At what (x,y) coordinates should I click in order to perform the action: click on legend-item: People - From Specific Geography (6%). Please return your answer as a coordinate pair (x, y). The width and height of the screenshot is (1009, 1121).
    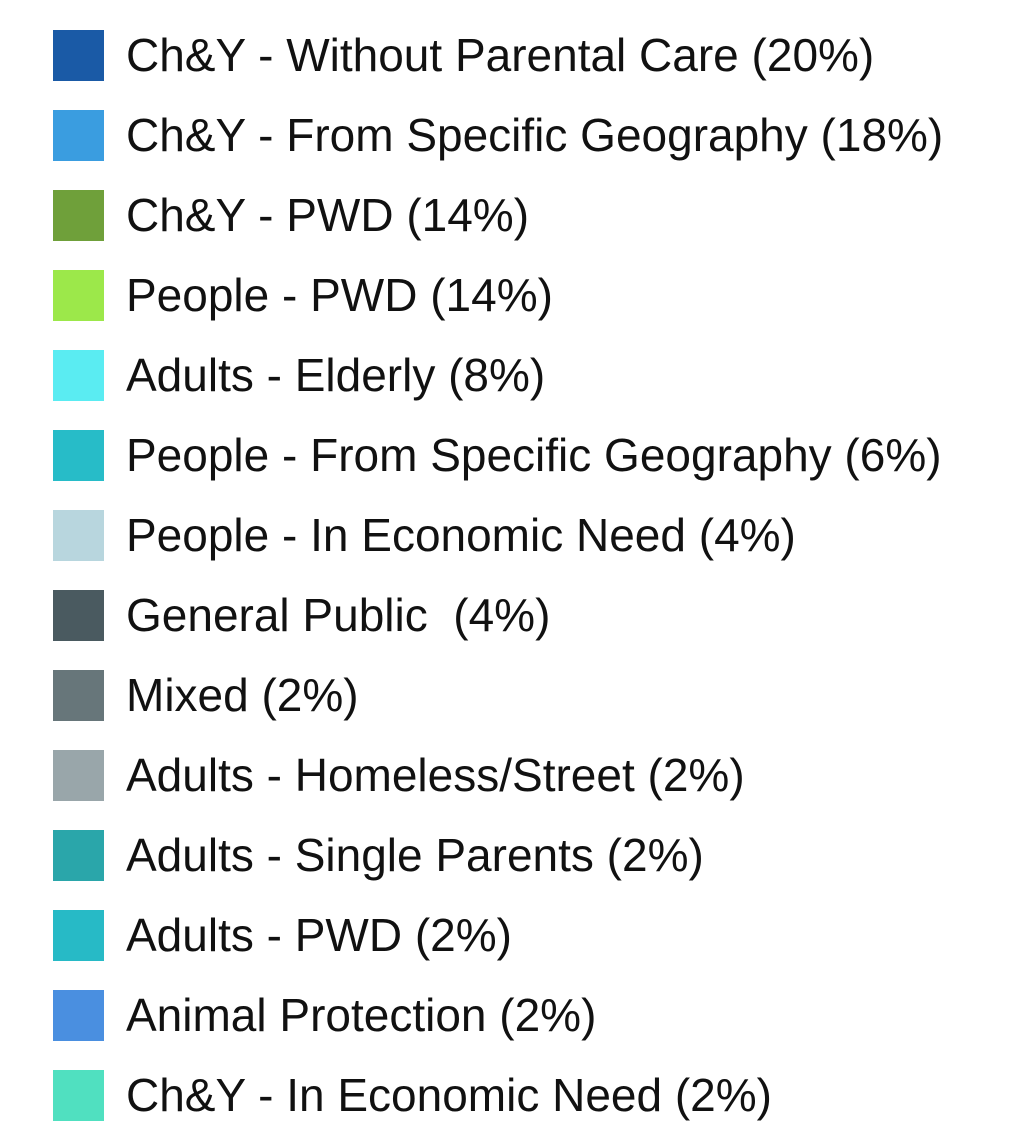
    Looking at the image, I should click on (497, 455).